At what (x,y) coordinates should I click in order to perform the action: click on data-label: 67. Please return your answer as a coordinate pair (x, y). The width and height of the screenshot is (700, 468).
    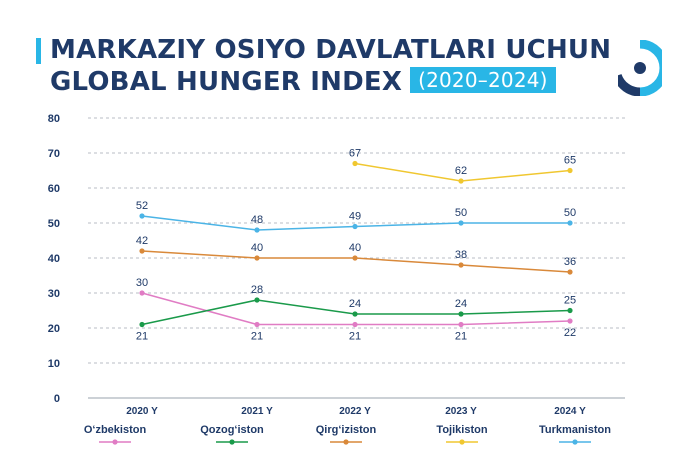
    Looking at the image, I should click on (355, 154).